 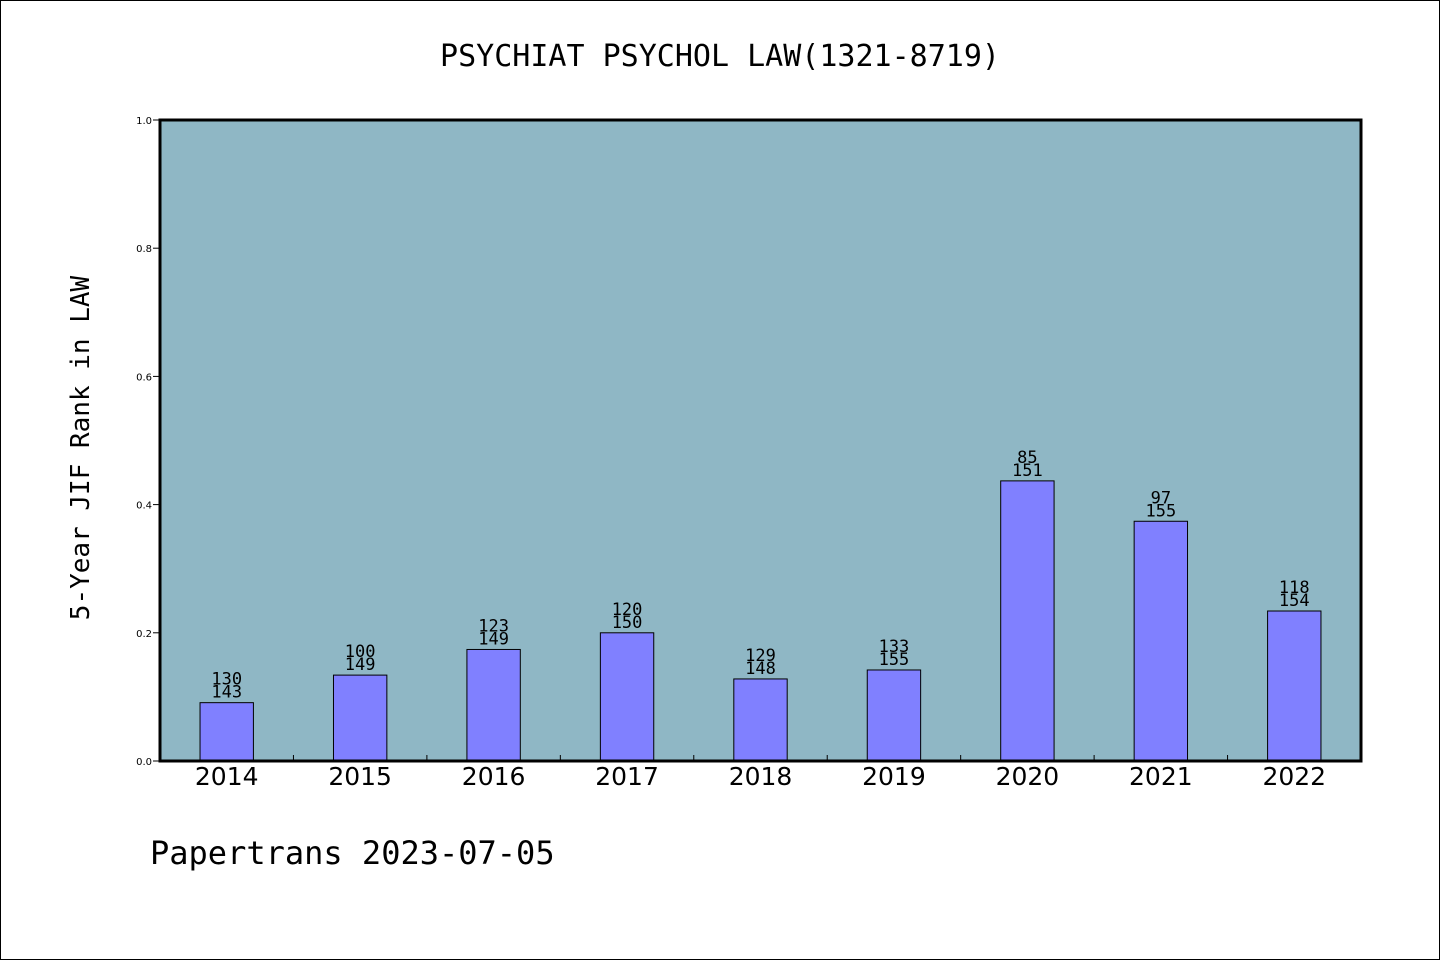 What do you see at coordinates (760, 720) in the screenshot?
I see `bar-2018` at bounding box center [760, 720].